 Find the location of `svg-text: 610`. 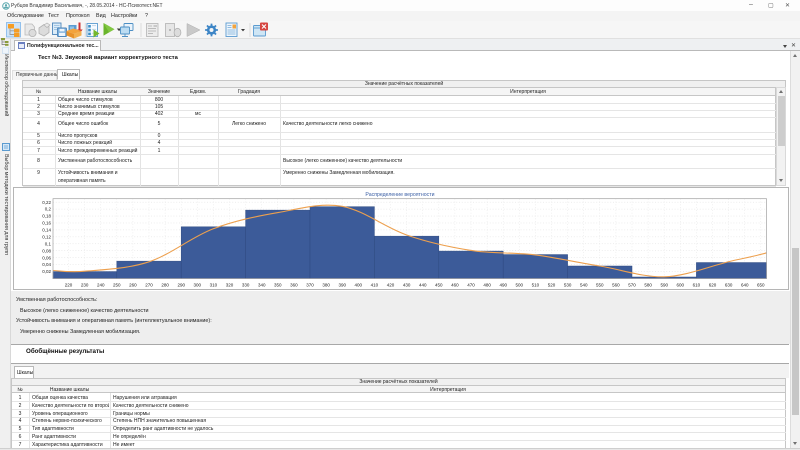

svg-text: 610 is located at coordinates (697, 285).